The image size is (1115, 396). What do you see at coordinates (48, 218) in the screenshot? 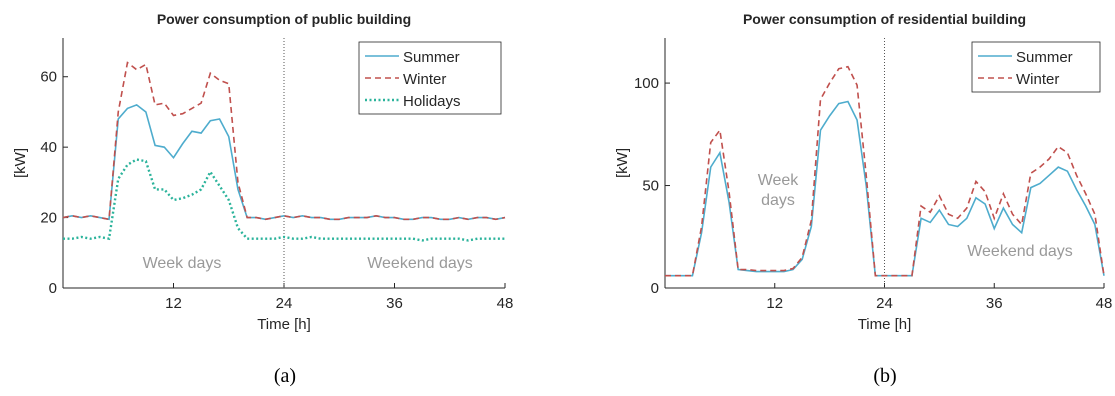
I see `y-tick-label: 20` at bounding box center [48, 218].